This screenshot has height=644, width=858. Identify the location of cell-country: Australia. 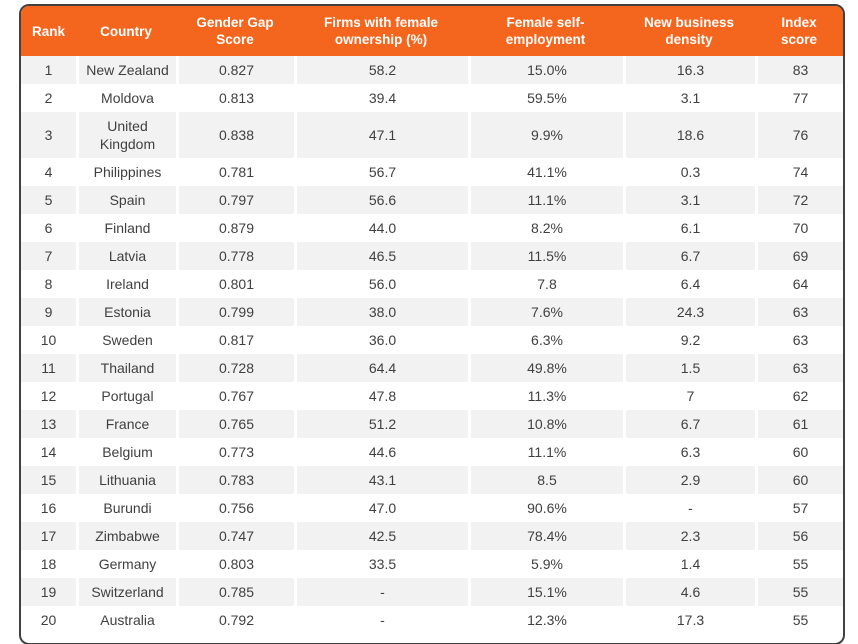
(126, 620).